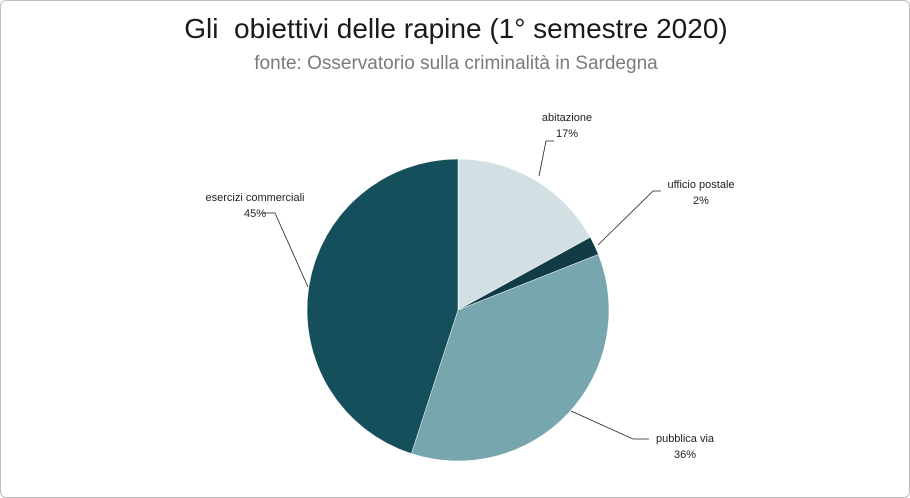  I want to click on slice-value-label: 17%, so click(567, 134).